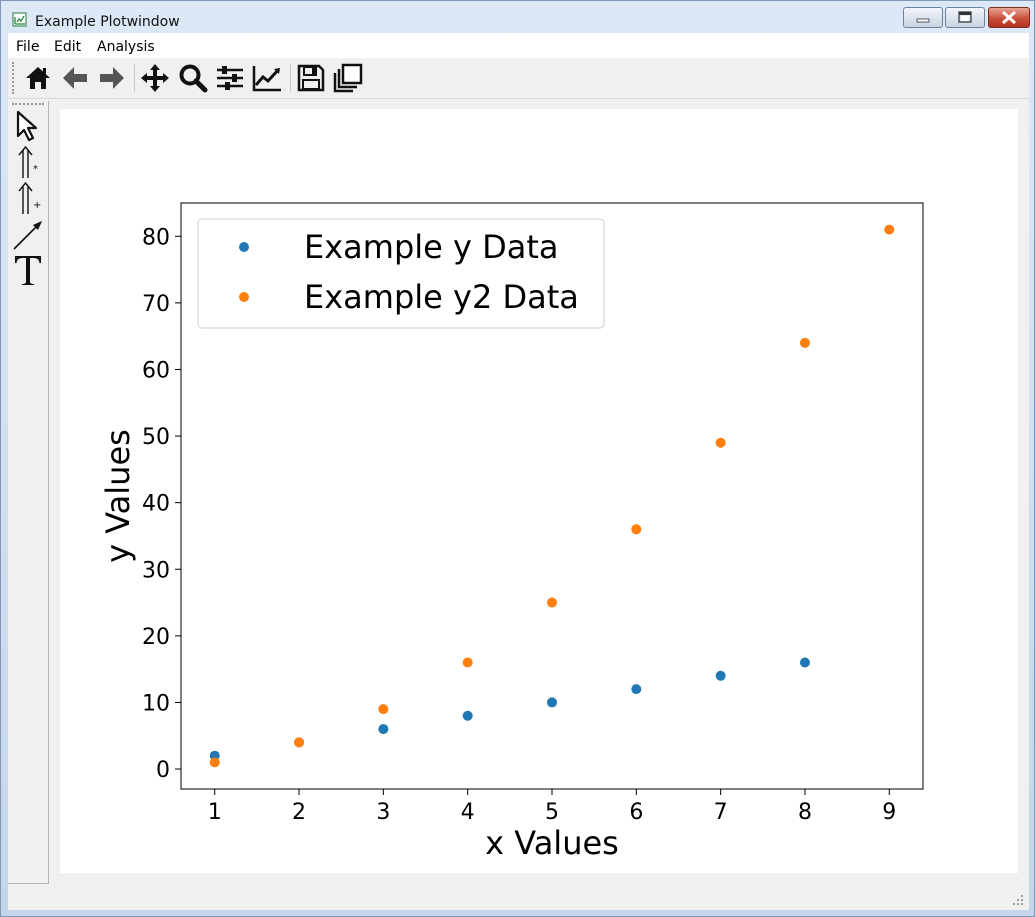  I want to click on minimize-button, so click(923, 17).